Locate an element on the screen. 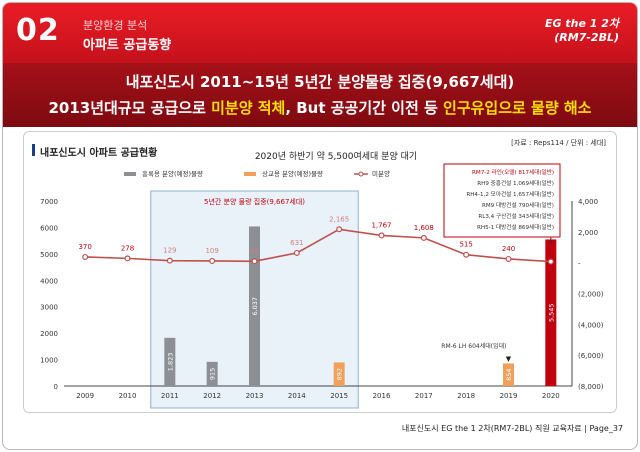 This screenshot has width=640, height=452. bar-value-label: 1,823 is located at coordinates (170, 362).